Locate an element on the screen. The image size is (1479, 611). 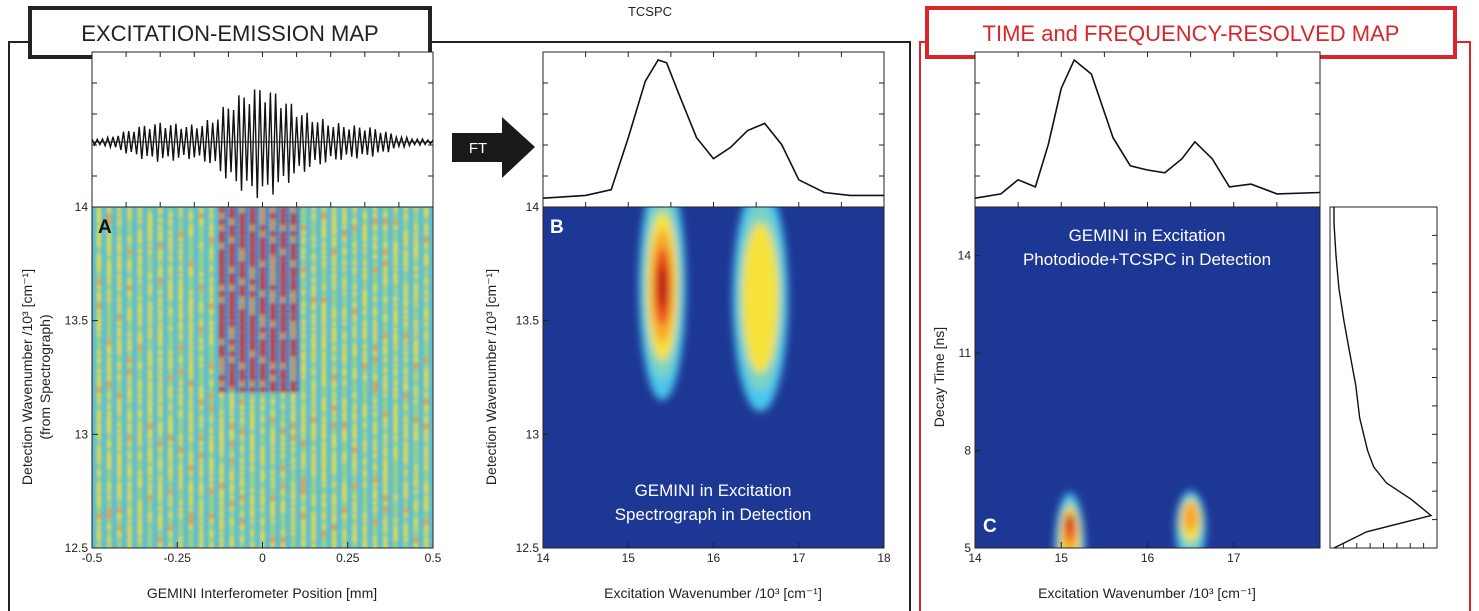
panel-b-y-tick-label: 12.5 is located at coordinates (528, 548).